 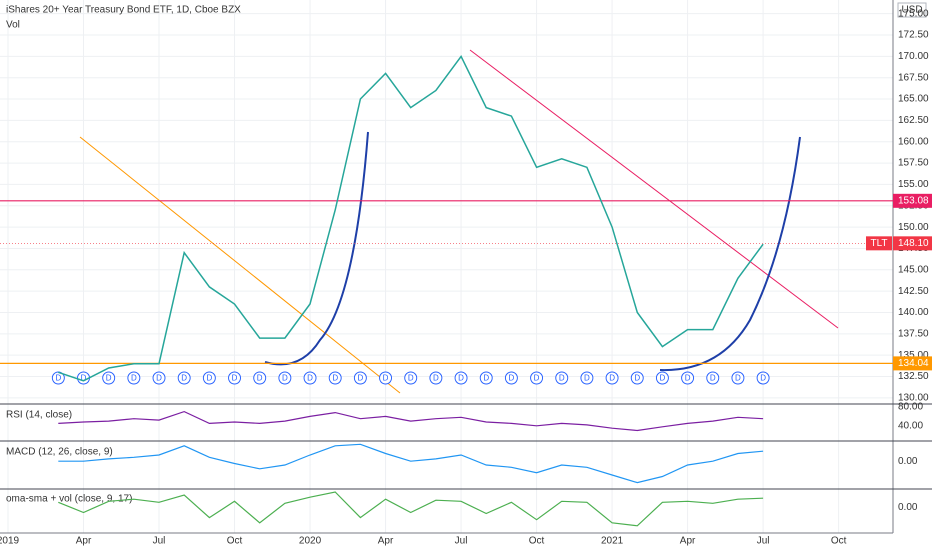 What do you see at coordinates (913, 141) in the screenshot?
I see `y-tick-label: 160.00` at bounding box center [913, 141].